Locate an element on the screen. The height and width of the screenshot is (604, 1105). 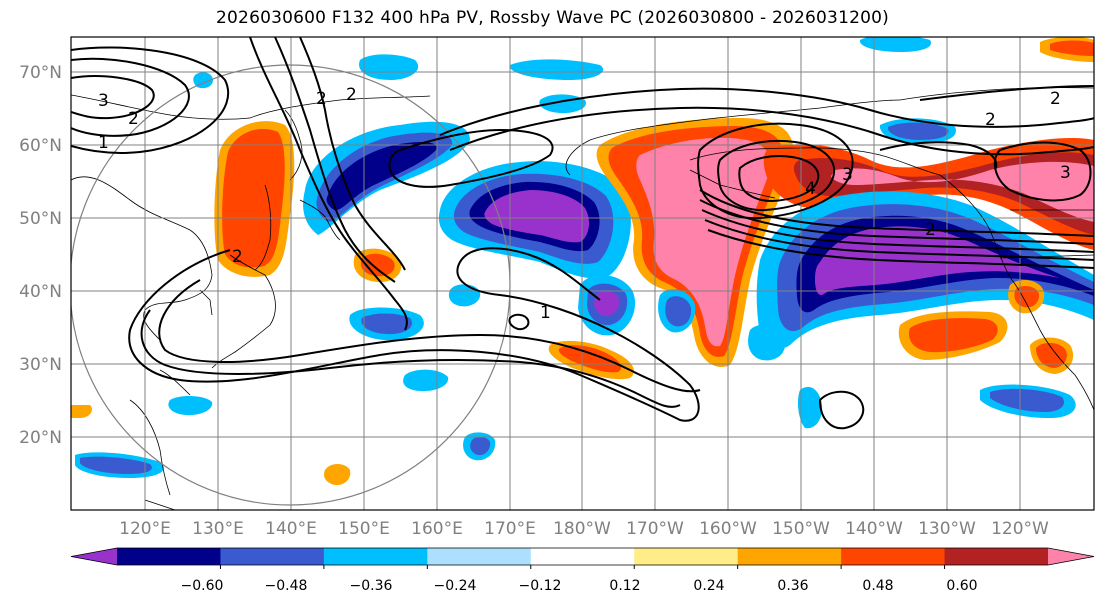
lon-label: 180°W is located at coordinates (582, 529).